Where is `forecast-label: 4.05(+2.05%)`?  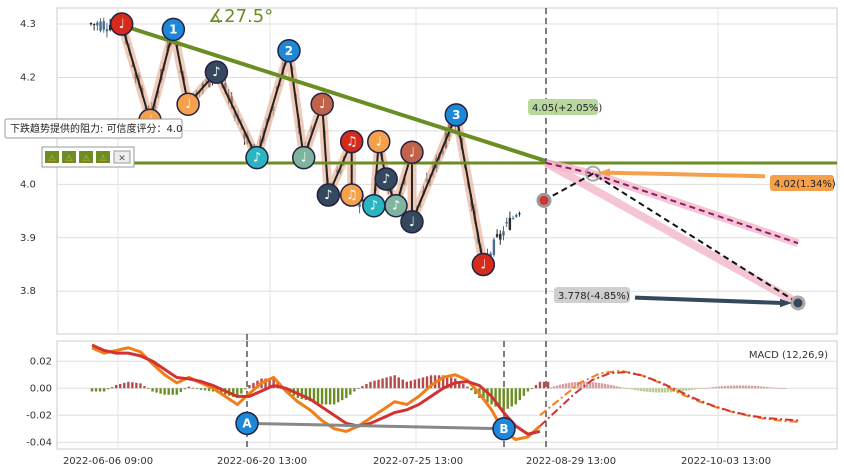
forecast-label: 4.05(+2.05%) is located at coordinates (567, 108).